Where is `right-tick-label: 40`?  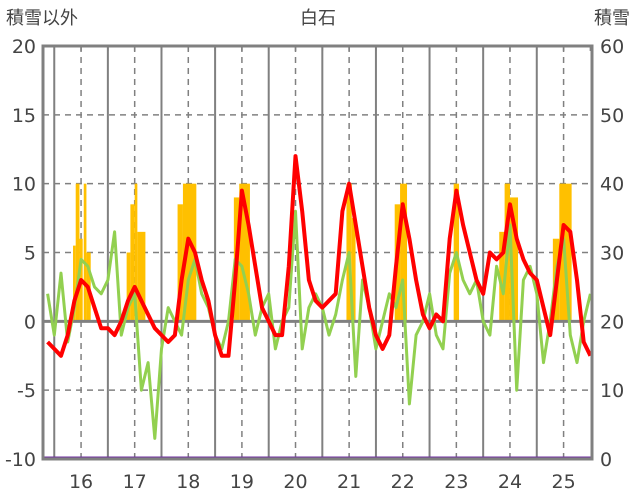
right-tick-label: 40 is located at coordinates (612, 185).